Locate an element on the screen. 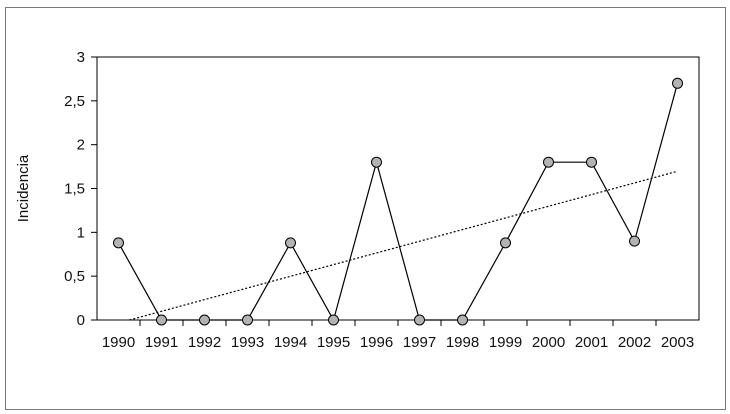  x-tick-label: 1994 is located at coordinates (290, 342).